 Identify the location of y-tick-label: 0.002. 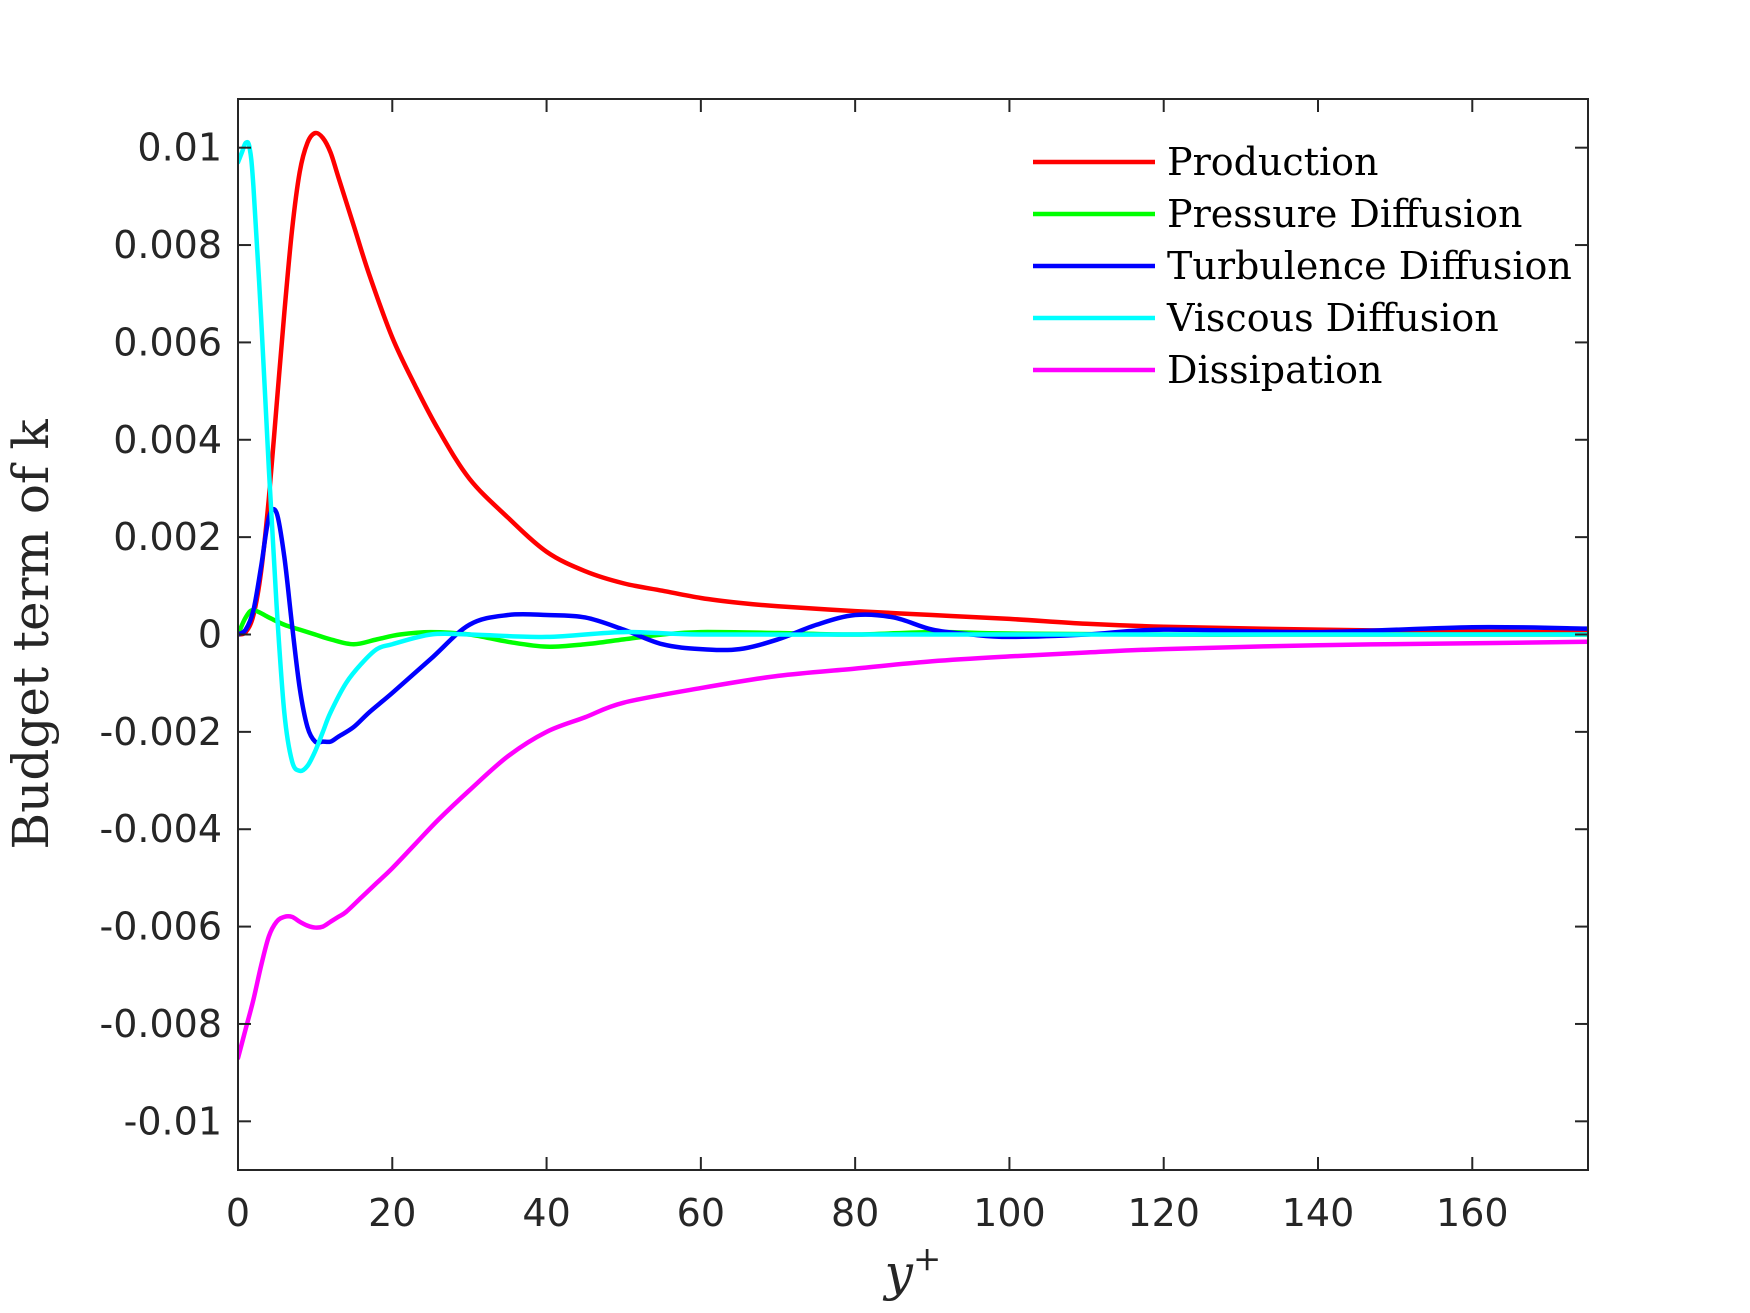
(167, 537).